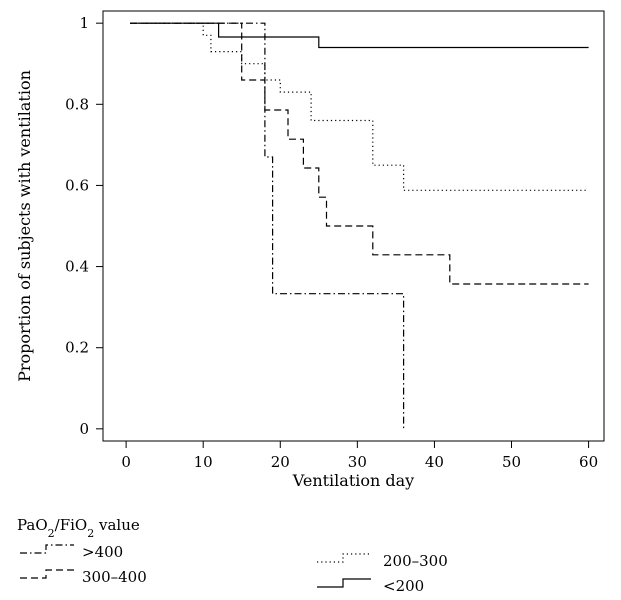  I want to click on x-tick-label: 40, so click(434, 462).